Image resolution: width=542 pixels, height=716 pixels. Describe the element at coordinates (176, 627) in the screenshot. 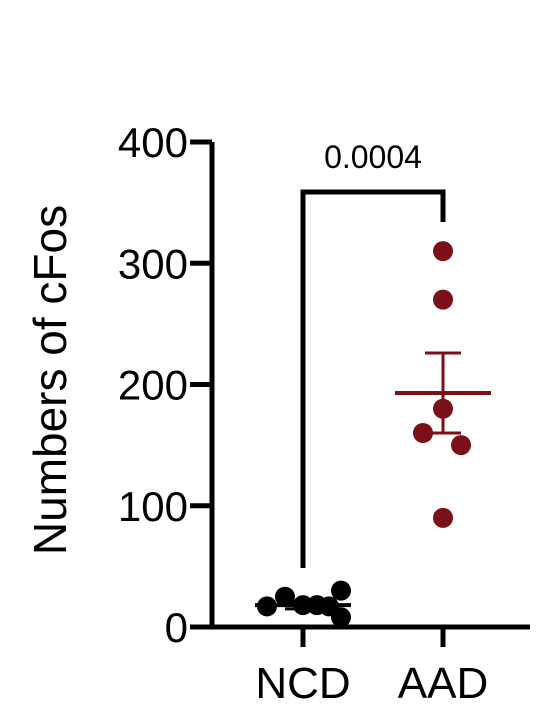

I see `y-tick-label-0: 0` at that location.